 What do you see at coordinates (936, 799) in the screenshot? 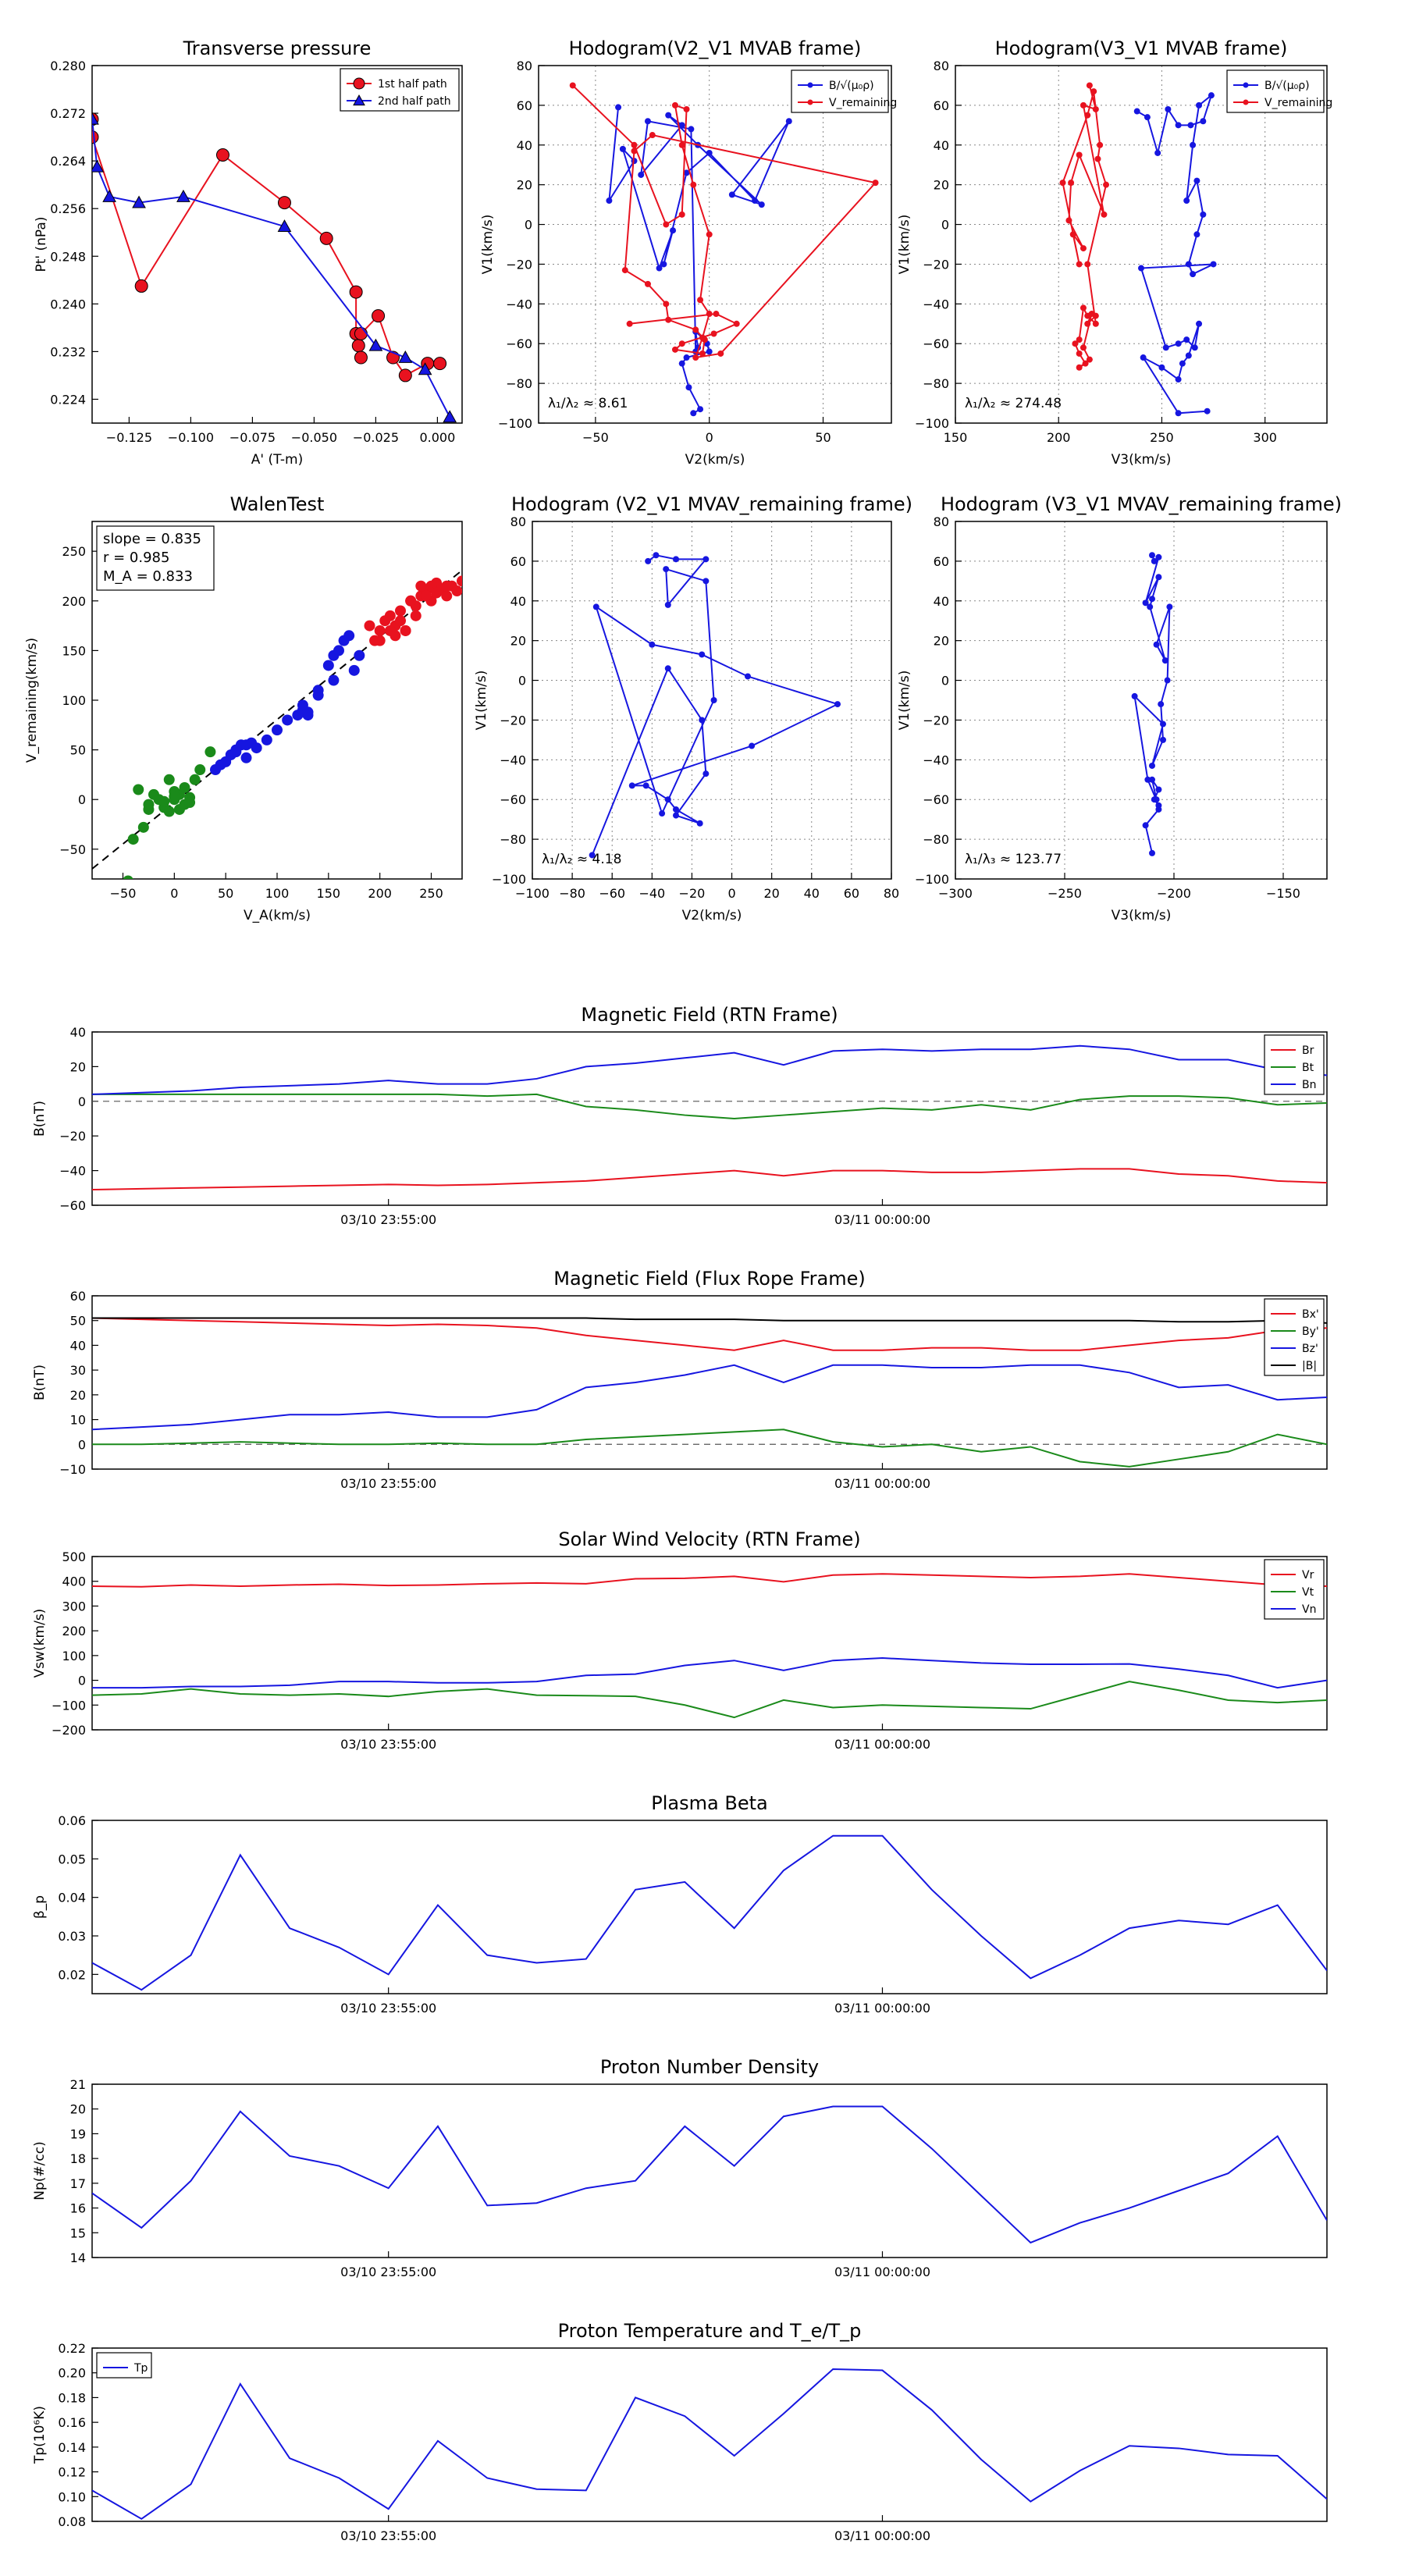
I see `y-tick-label: −60` at bounding box center [936, 799].